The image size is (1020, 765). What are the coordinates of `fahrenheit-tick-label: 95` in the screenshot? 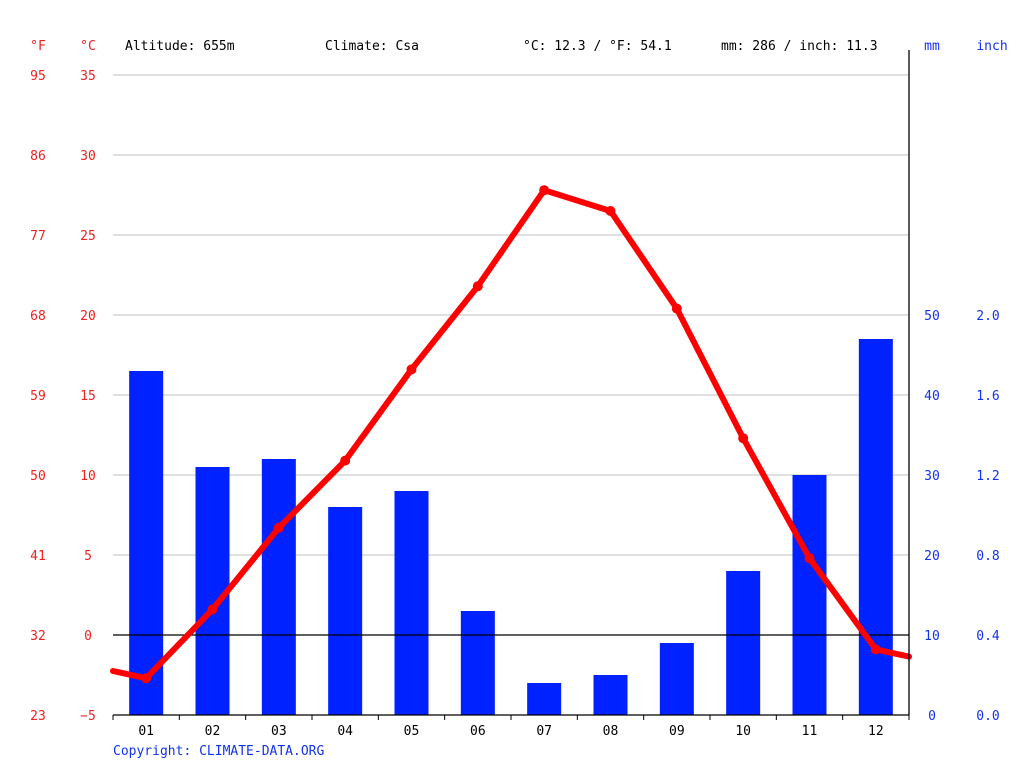 It's located at (38, 76).